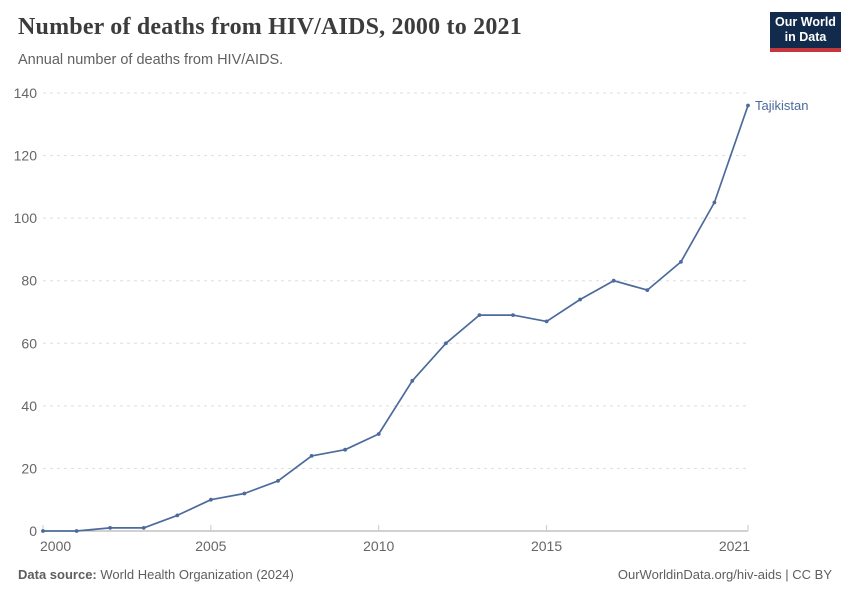 The height and width of the screenshot is (600, 850). What do you see at coordinates (378, 546) in the screenshot?
I see `x-tick-label: 2010` at bounding box center [378, 546].